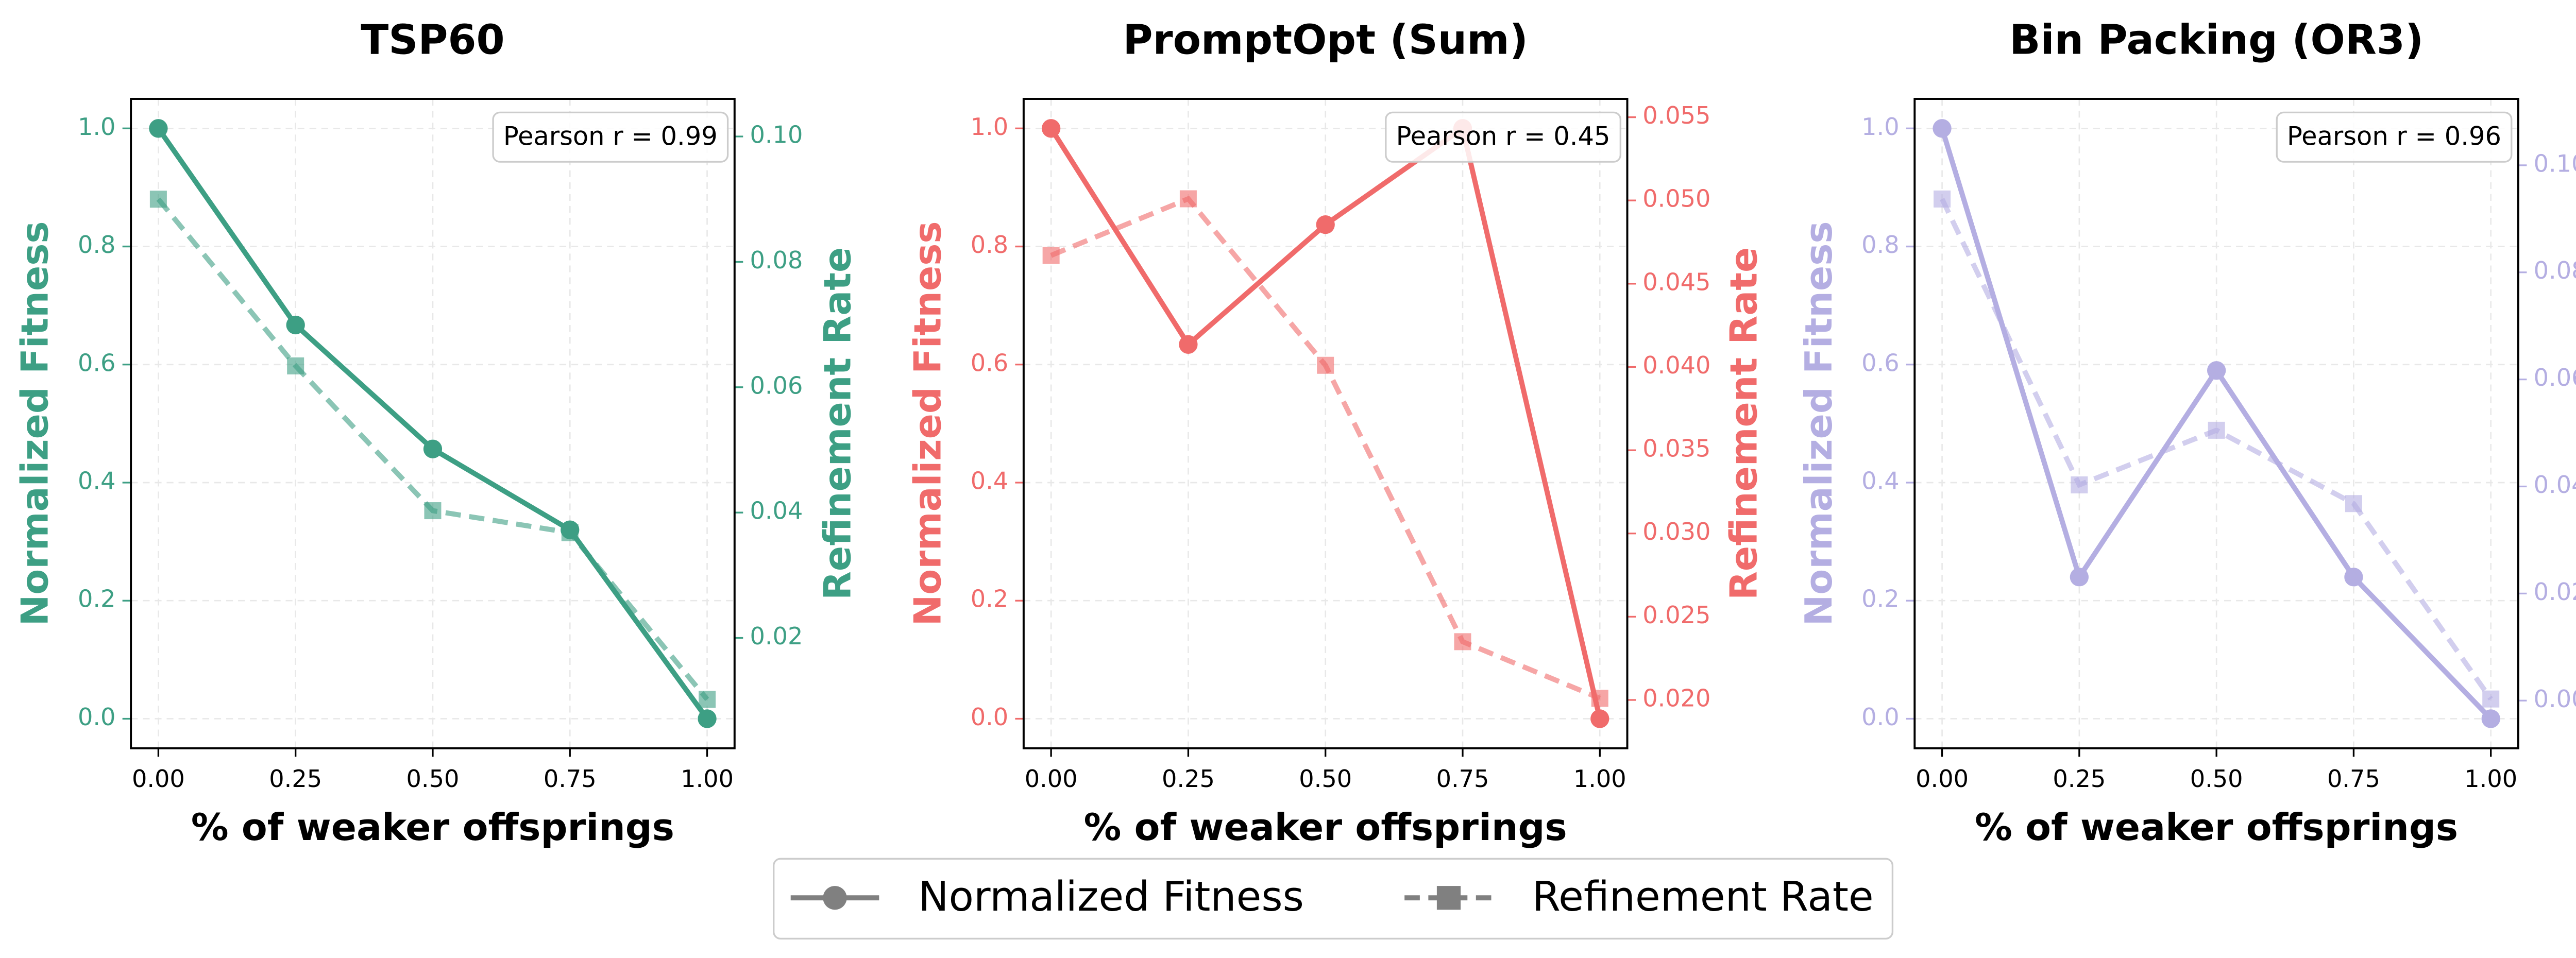  Describe the element at coordinates (1676, 365) in the screenshot. I see `y2-tick-label: 0.040` at that location.